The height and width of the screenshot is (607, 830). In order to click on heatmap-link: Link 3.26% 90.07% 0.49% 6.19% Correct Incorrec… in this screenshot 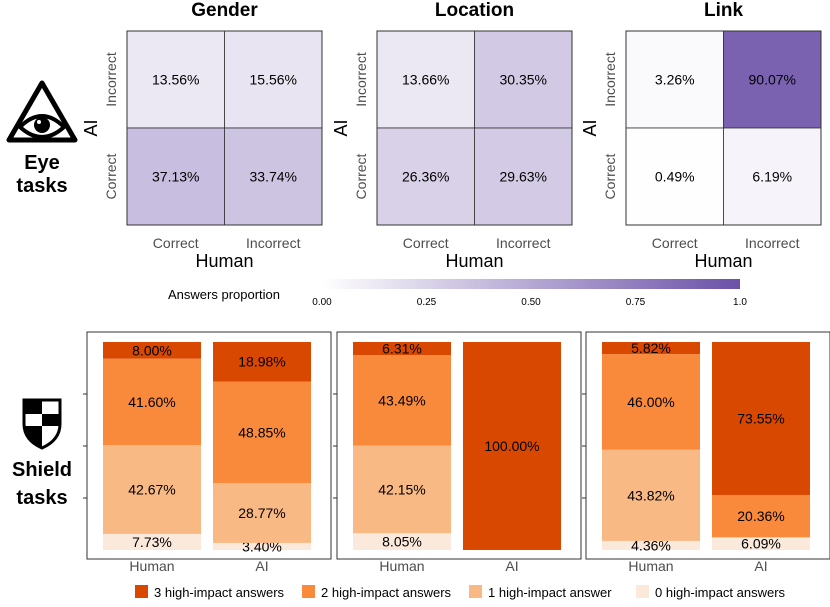, I will do `click(701, 135)`.